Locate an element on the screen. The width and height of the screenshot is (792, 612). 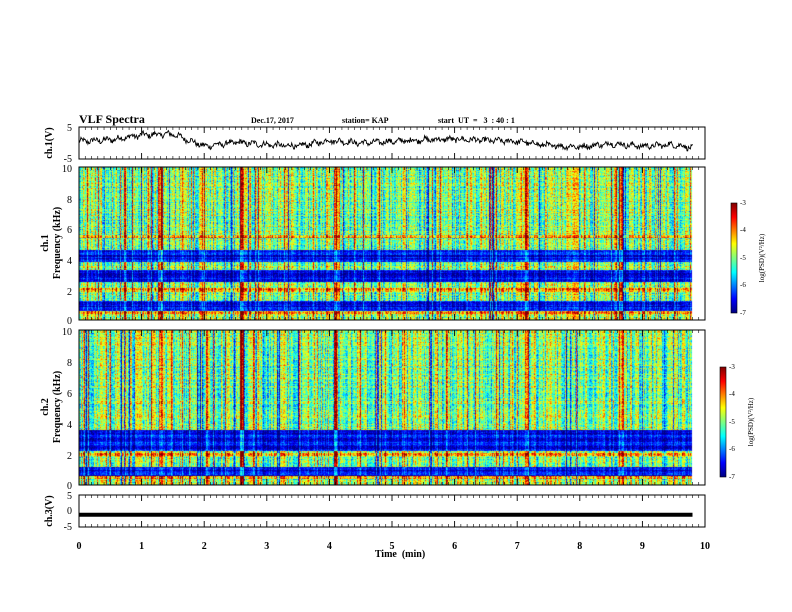
time-axis-labels: 0 1 2 3 4 5 6 7 8 9 10 is located at coordinates (394, 546).